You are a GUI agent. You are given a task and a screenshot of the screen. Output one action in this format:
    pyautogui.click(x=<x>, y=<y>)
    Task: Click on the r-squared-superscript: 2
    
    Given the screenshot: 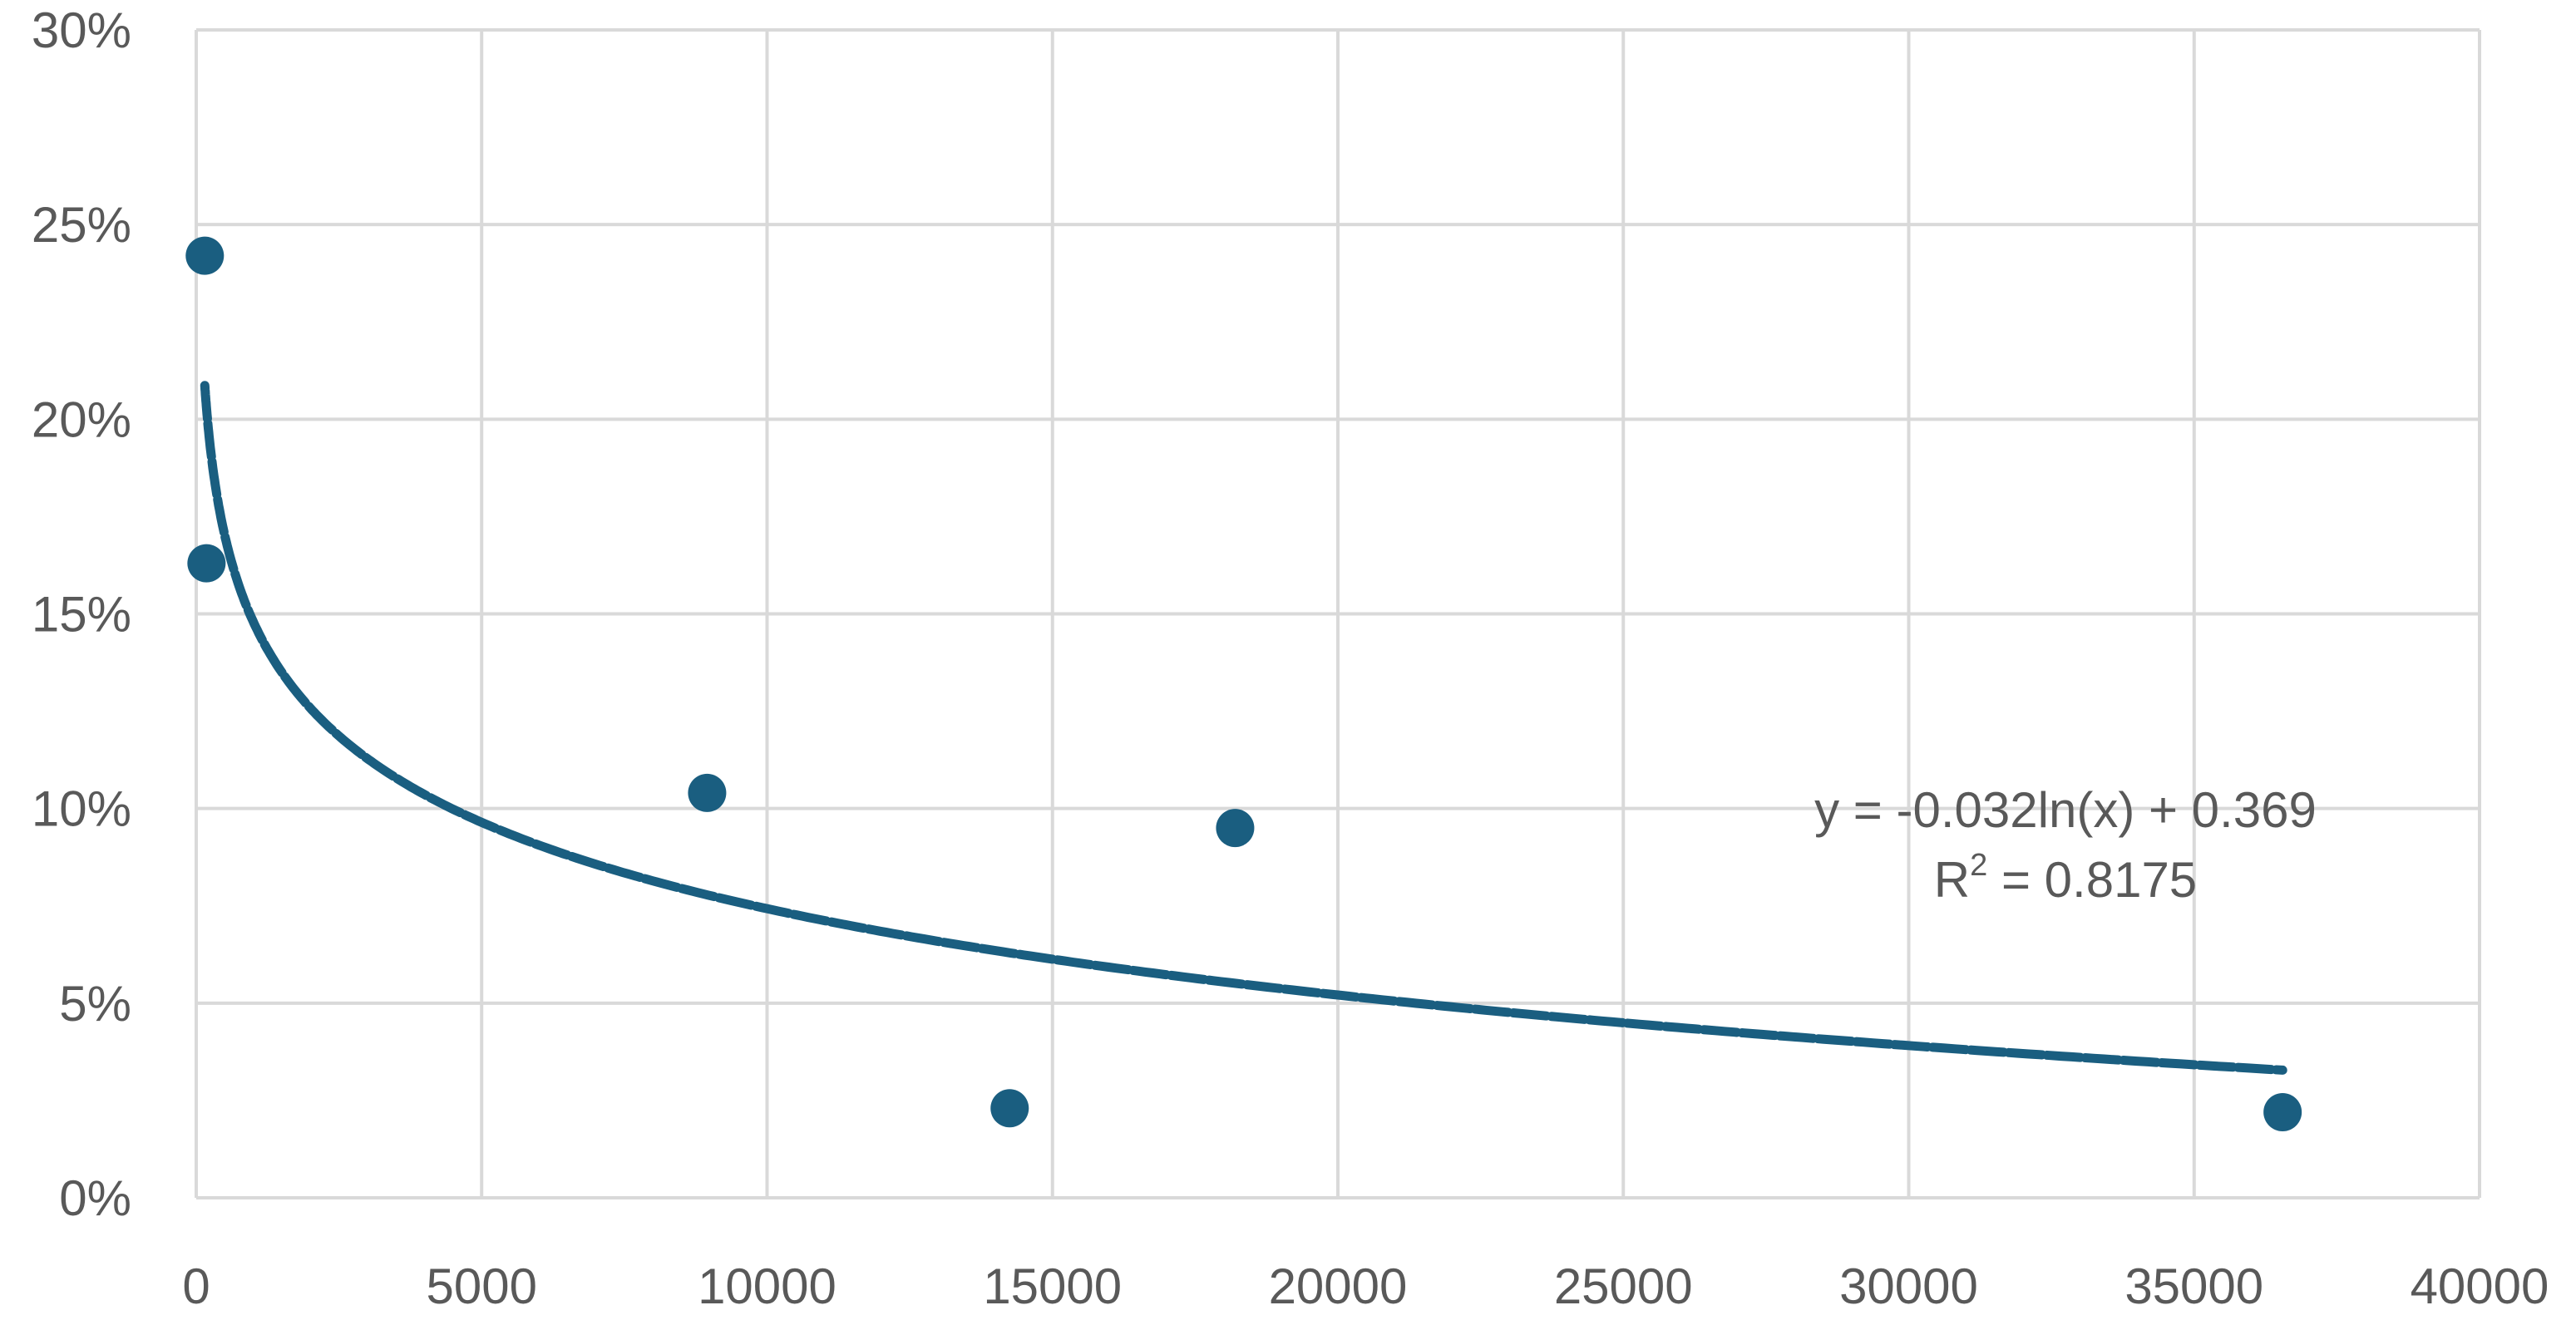 What is the action you would take?
    pyautogui.click(x=1979, y=866)
    